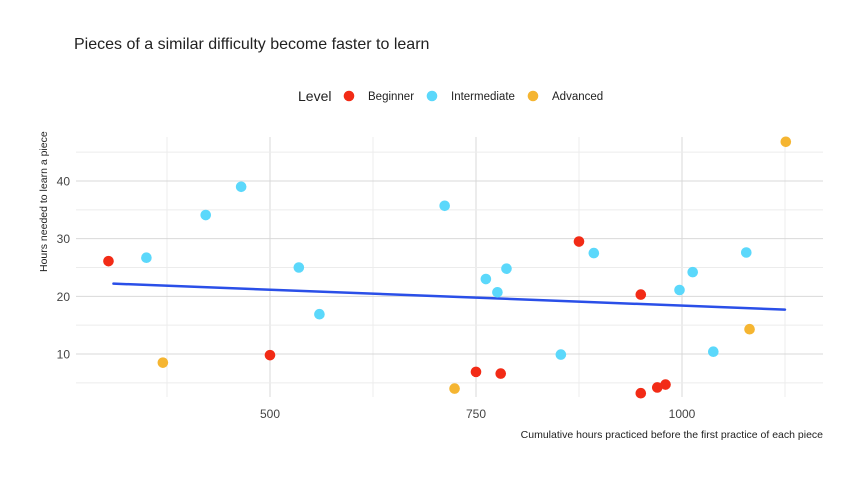  What do you see at coordinates (64, 355) in the screenshot?
I see `y-tick-label: 10` at bounding box center [64, 355].